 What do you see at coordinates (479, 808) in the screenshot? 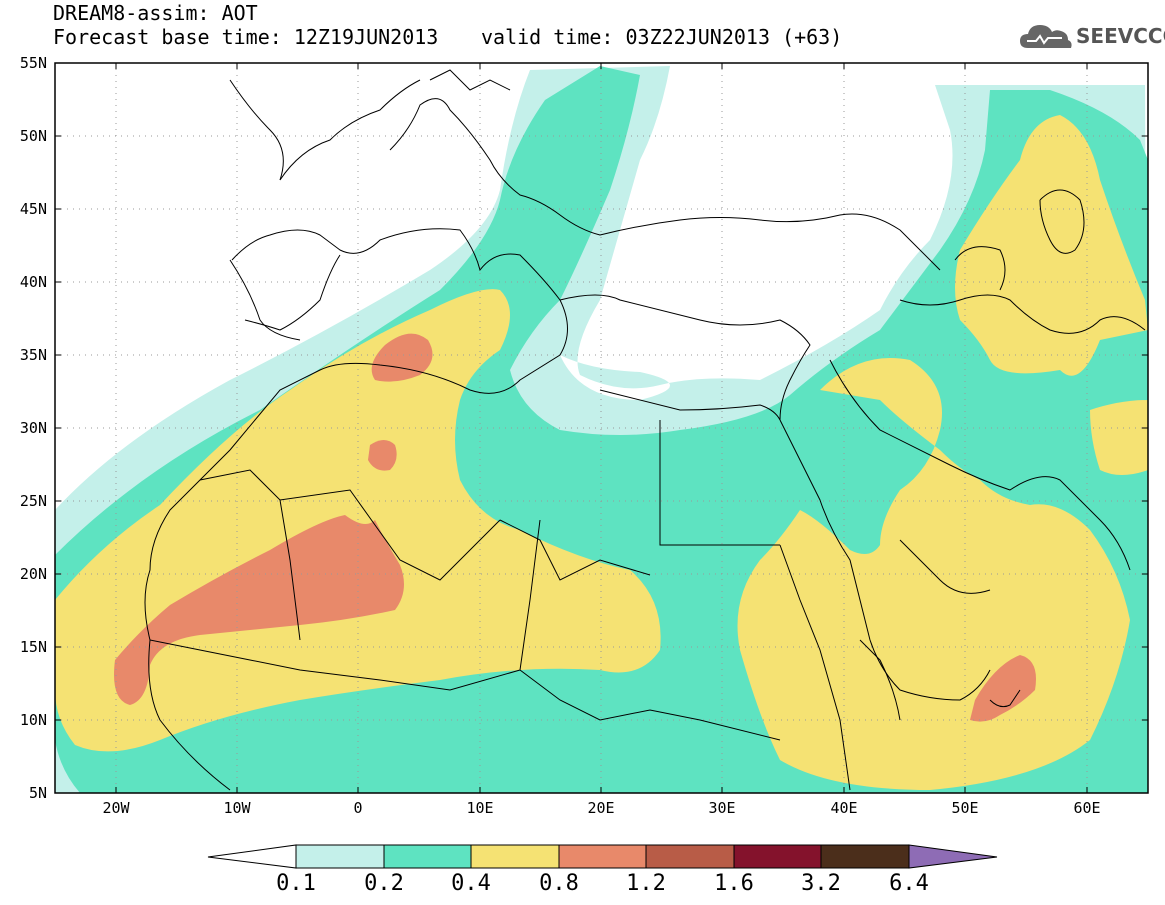
I see `lon-label: 10E` at bounding box center [479, 808].